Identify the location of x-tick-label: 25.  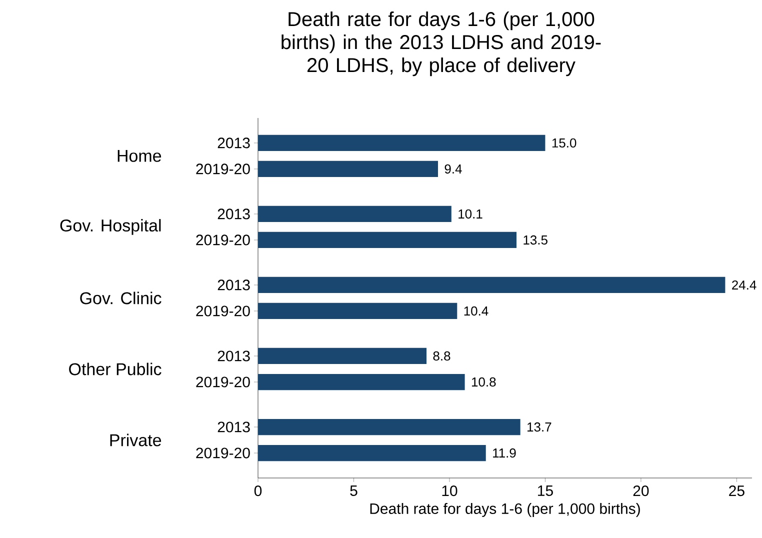
(736, 491).